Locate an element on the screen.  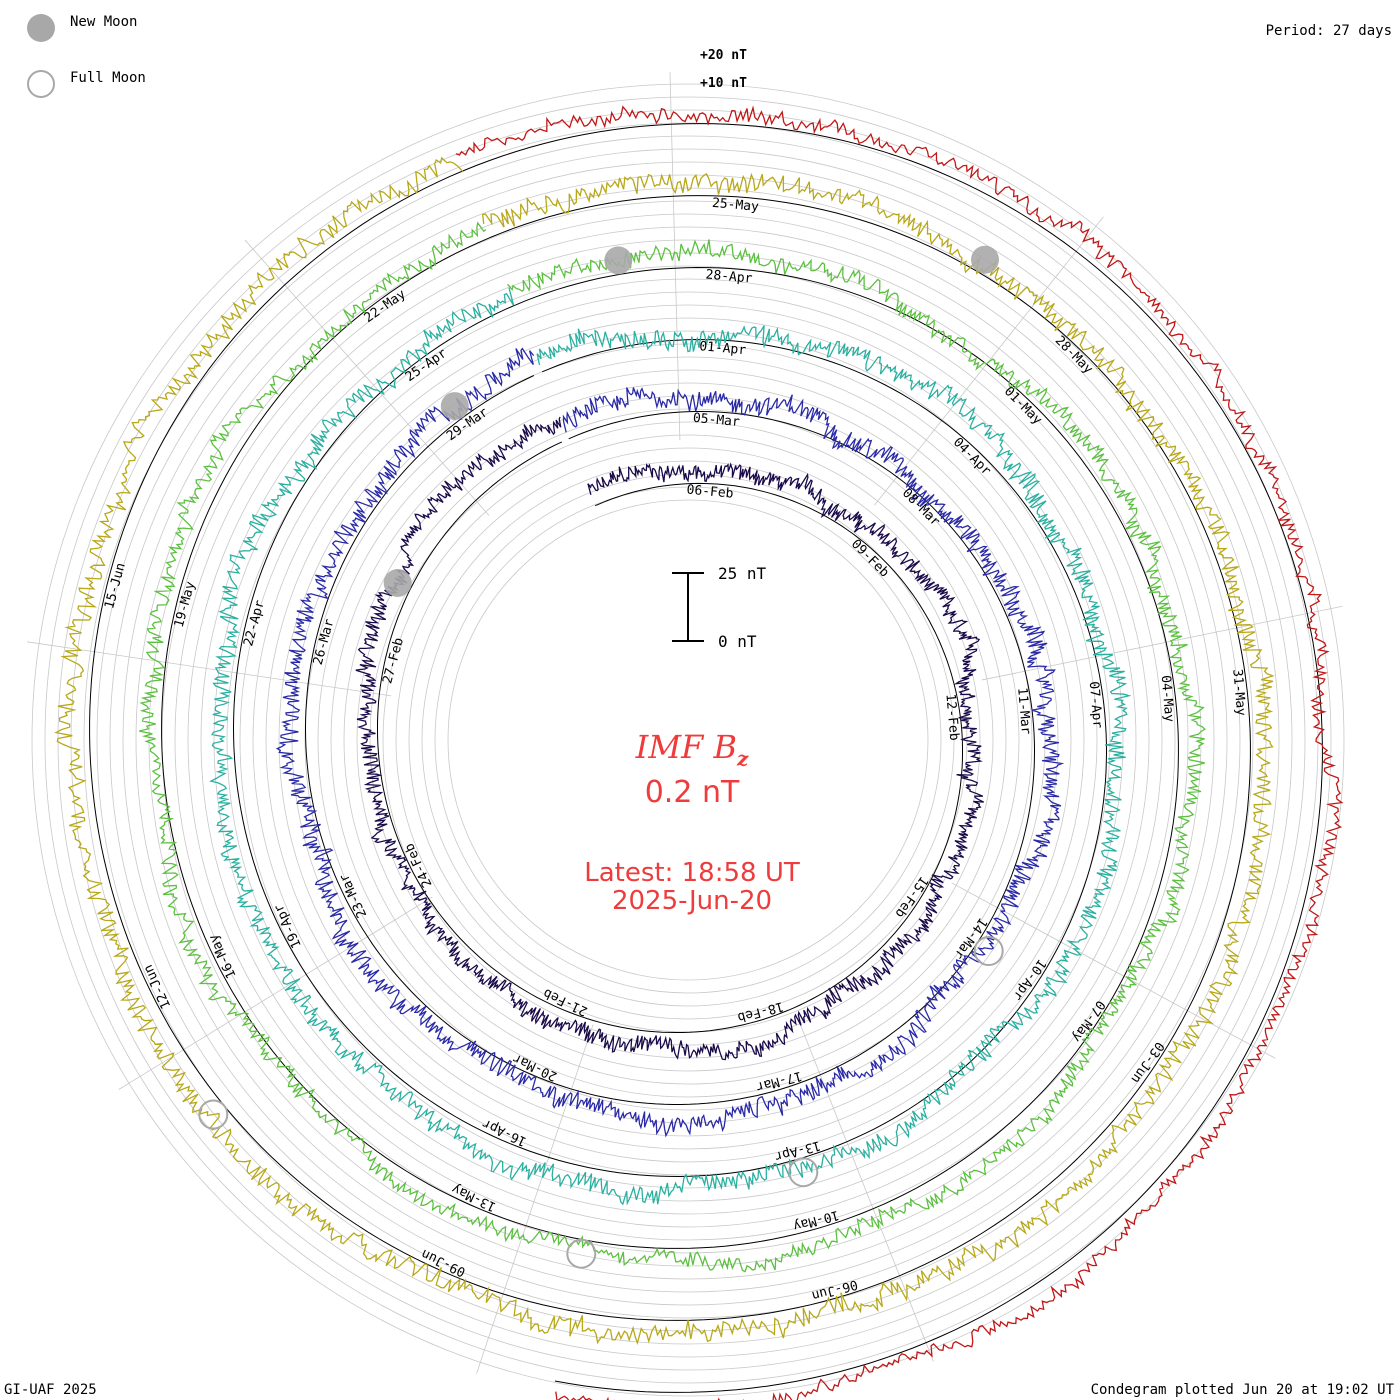
date-label: 07-Apr is located at coordinates (1095, 705).